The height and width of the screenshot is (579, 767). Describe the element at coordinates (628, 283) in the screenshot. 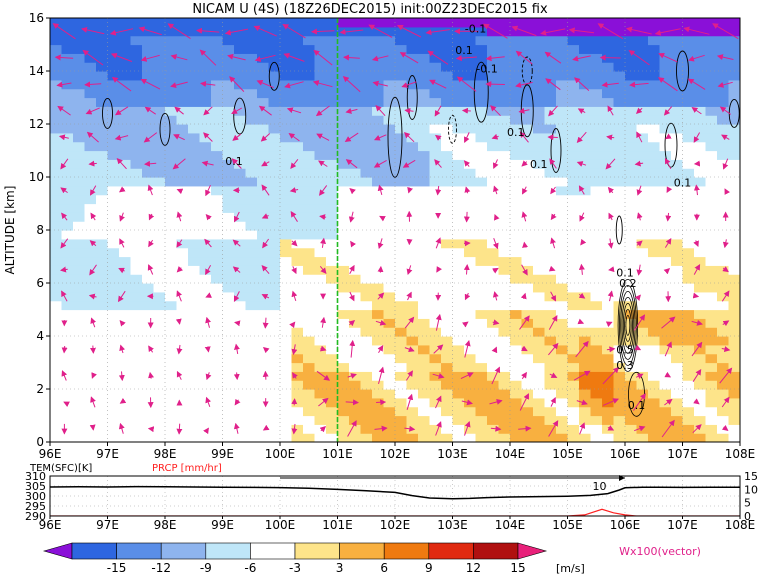

I see `contour-label: 0.2` at that location.